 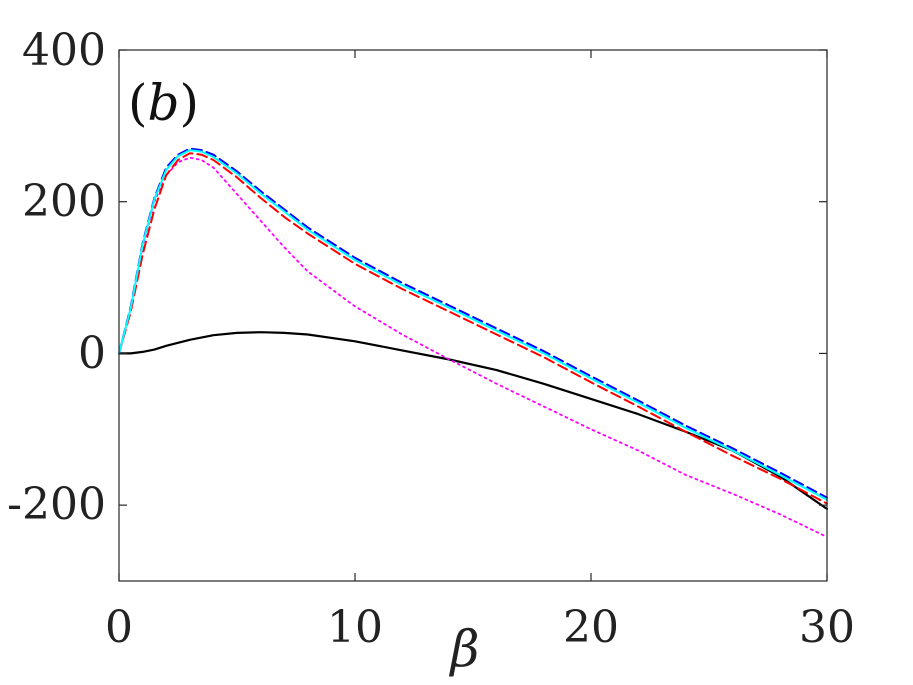 I want to click on y-tick-label-neg200: -200, so click(x=56, y=504).